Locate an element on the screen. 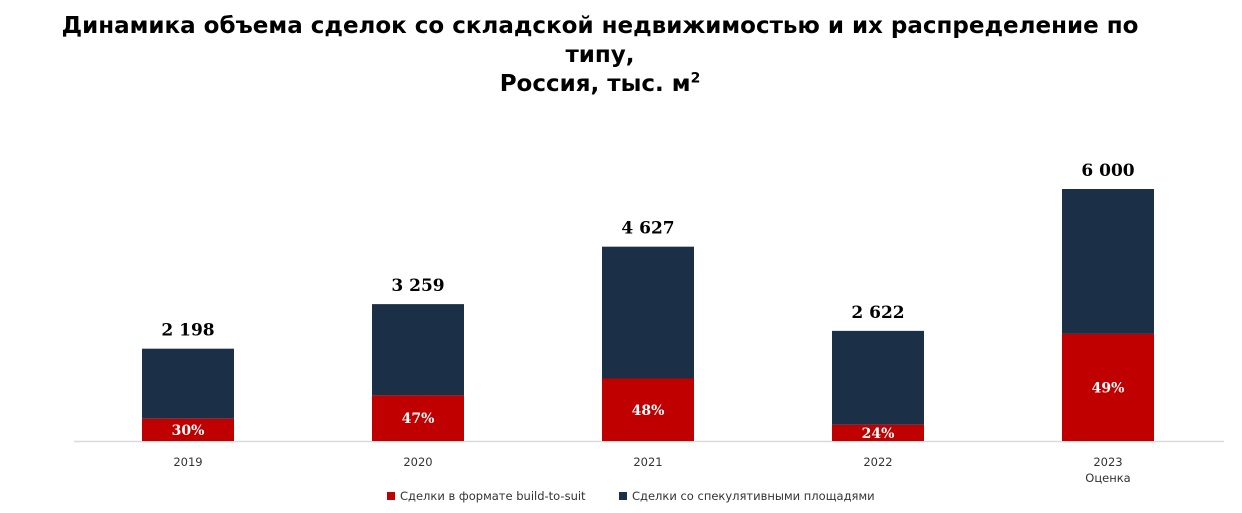 The width and height of the screenshot is (1242, 513). bar-bts-2019 is located at coordinates (188, 429).